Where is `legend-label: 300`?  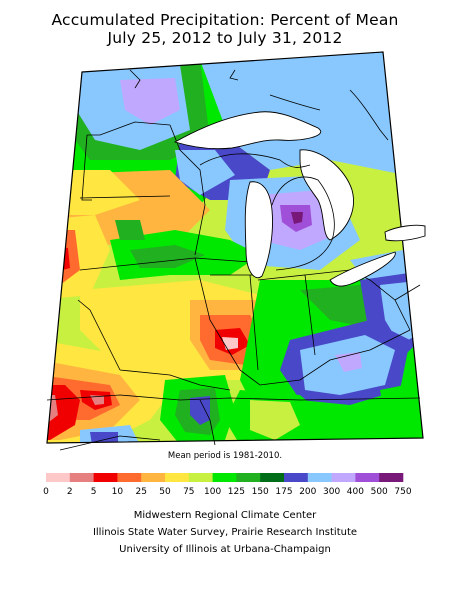 legend-label: 300 is located at coordinates (331, 492).